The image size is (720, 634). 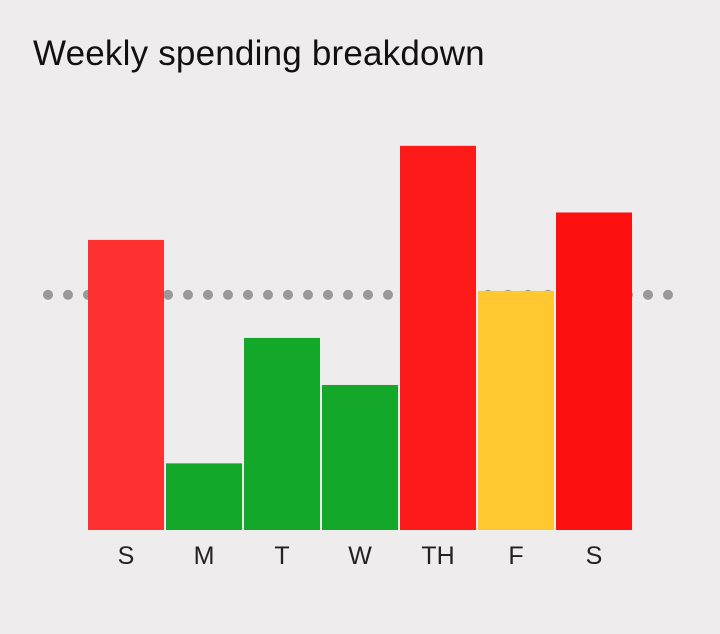 I want to click on x-tick-label: F, so click(x=515, y=556).